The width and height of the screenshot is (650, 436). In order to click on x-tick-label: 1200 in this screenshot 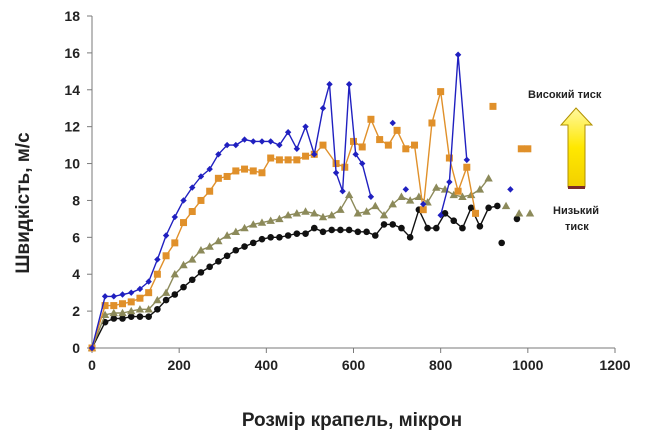, I will do `click(614, 365)`.